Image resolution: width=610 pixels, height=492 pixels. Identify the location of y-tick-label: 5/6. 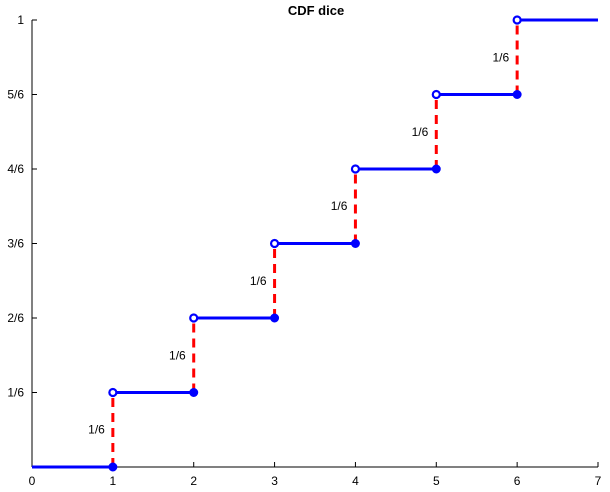
(15, 95).